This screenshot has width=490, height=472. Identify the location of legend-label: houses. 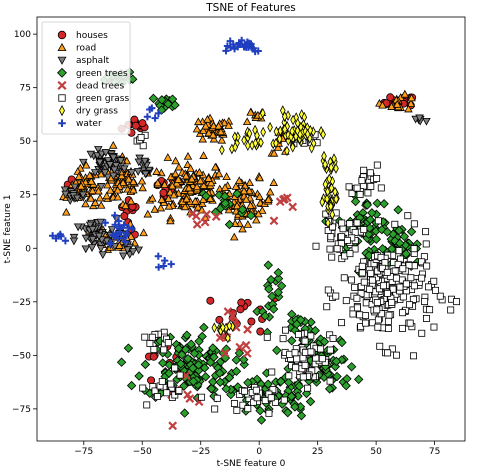
(92, 36).